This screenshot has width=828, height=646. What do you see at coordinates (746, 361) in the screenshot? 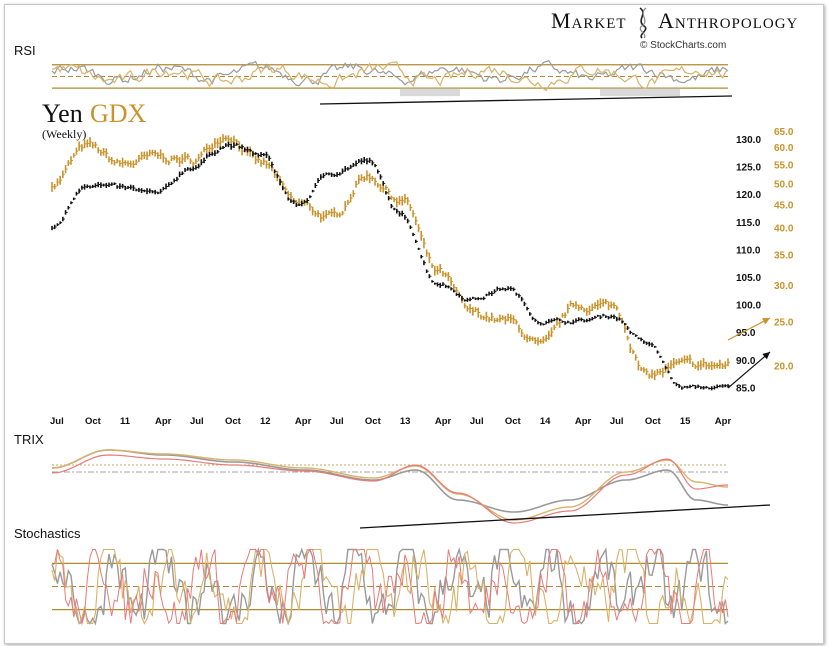
I see `yen-tick-label: 90.0` at bounding box center [746, 361].